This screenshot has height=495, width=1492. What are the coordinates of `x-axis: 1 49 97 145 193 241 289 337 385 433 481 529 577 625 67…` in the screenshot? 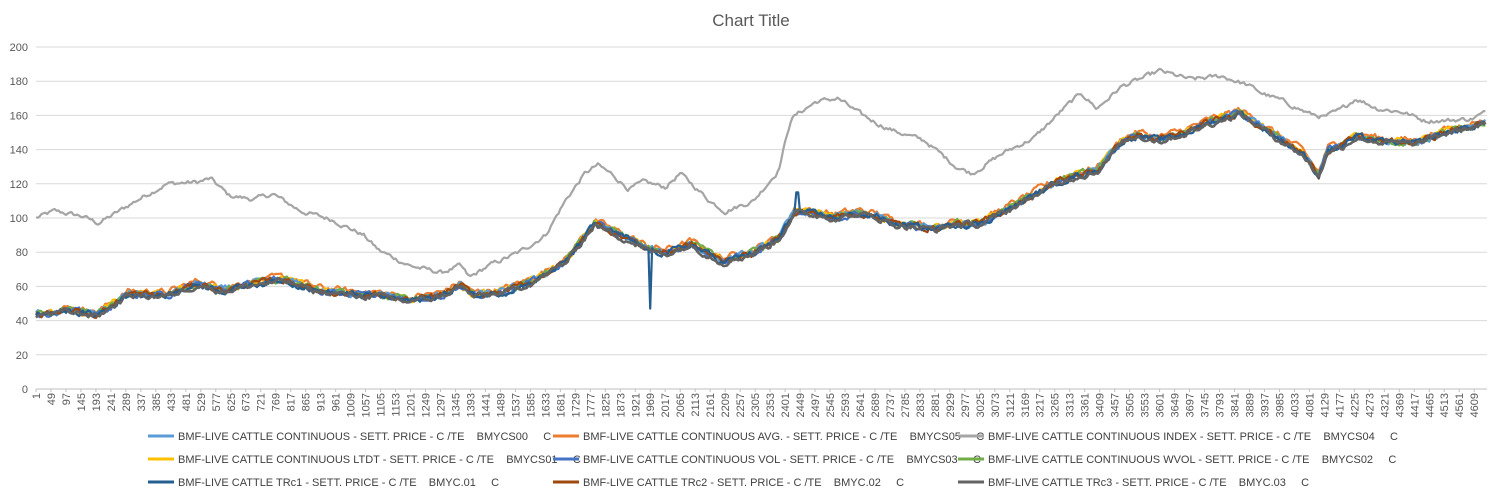 It's located at (756, 403).